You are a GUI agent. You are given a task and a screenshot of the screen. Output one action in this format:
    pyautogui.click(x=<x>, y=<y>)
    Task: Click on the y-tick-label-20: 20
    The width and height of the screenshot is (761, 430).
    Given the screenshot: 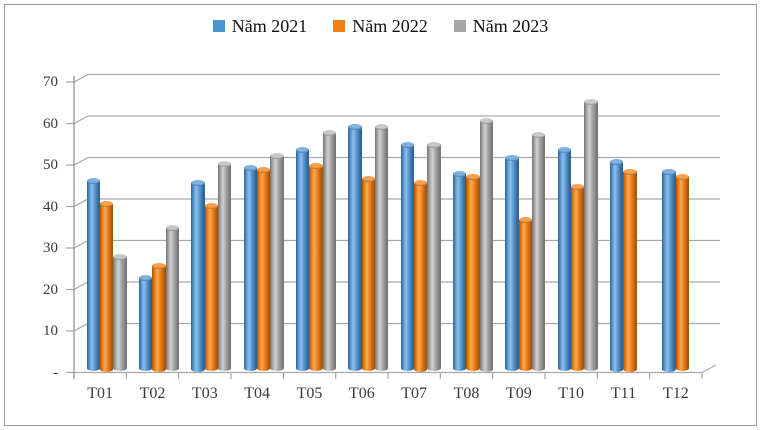 What is the action you would take?
    pyautogui.click(x=50, y=289)
    